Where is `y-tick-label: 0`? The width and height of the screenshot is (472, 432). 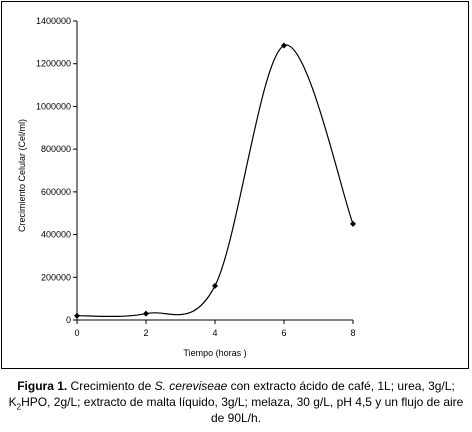 y-tick-label: 0 is located at coordinates (68, 320).